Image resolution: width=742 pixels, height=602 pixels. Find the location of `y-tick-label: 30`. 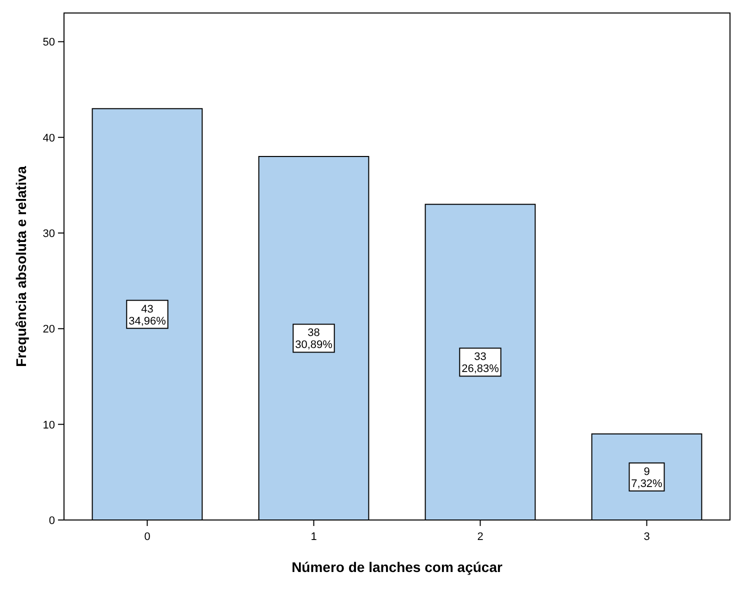

y-tick-label: 30 is located at coordinates (48, 234).